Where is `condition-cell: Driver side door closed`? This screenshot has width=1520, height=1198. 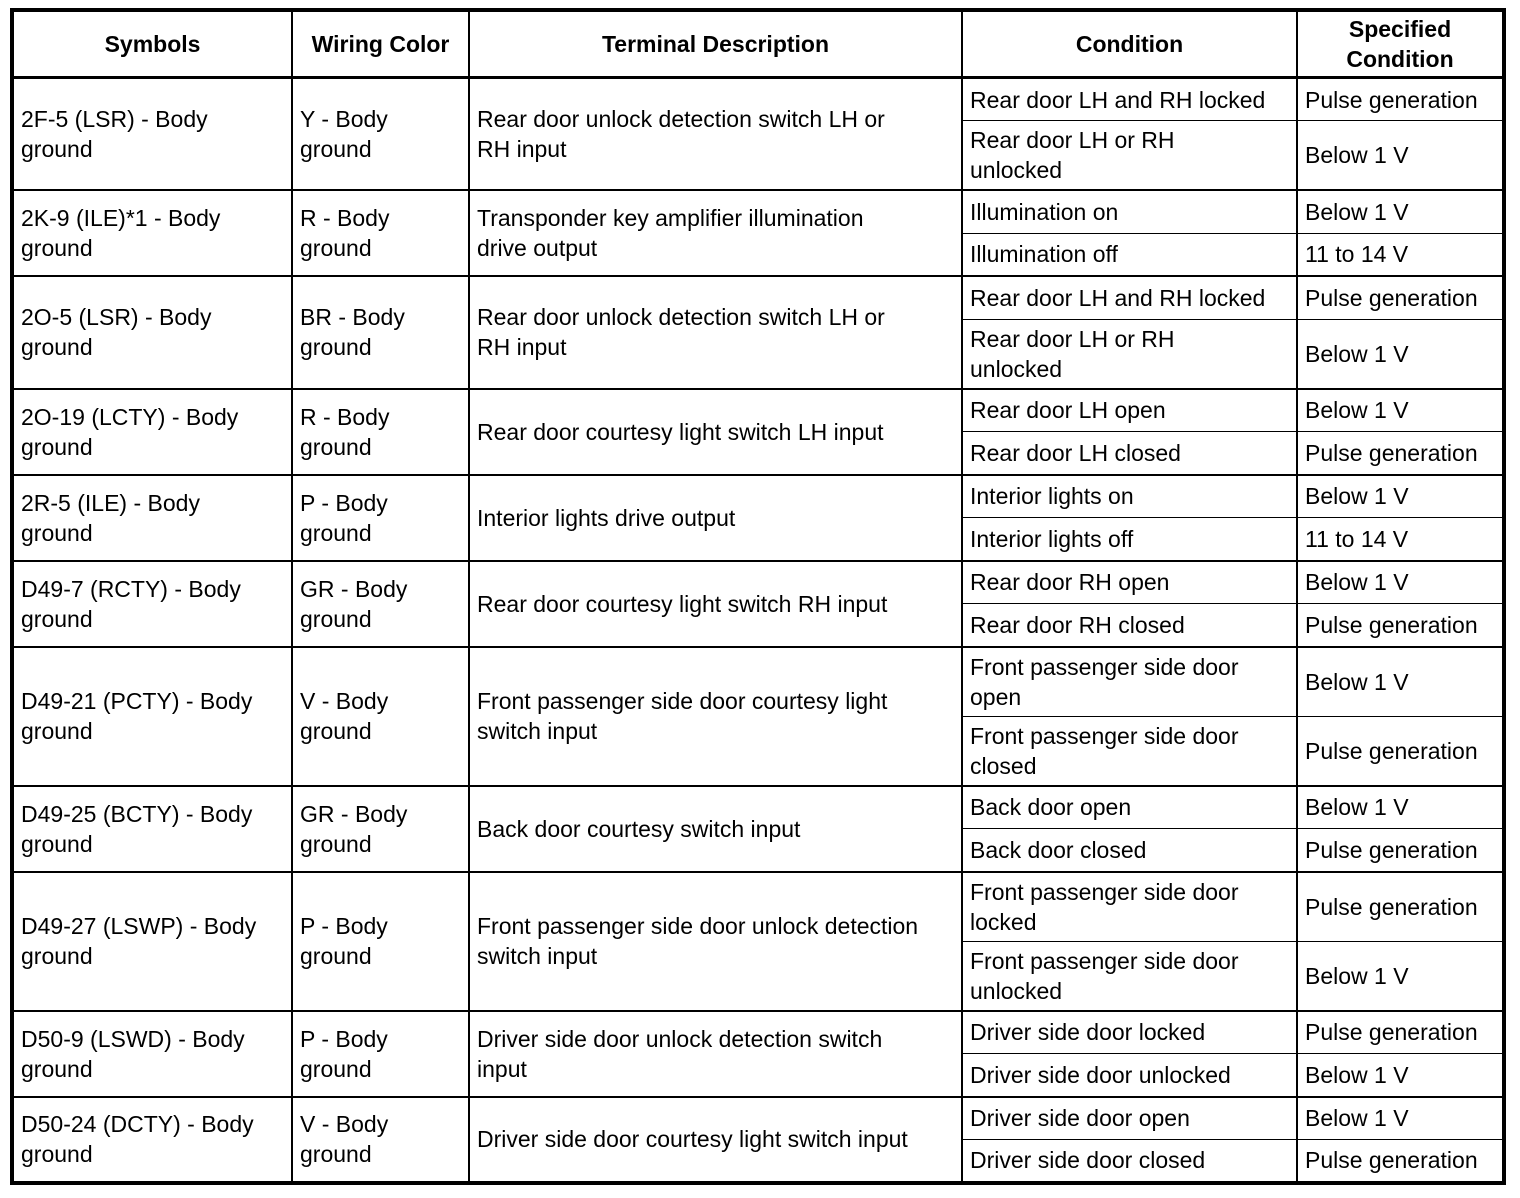 condition-cell: Driver side door closed is located at coordinates (1129, 1161).